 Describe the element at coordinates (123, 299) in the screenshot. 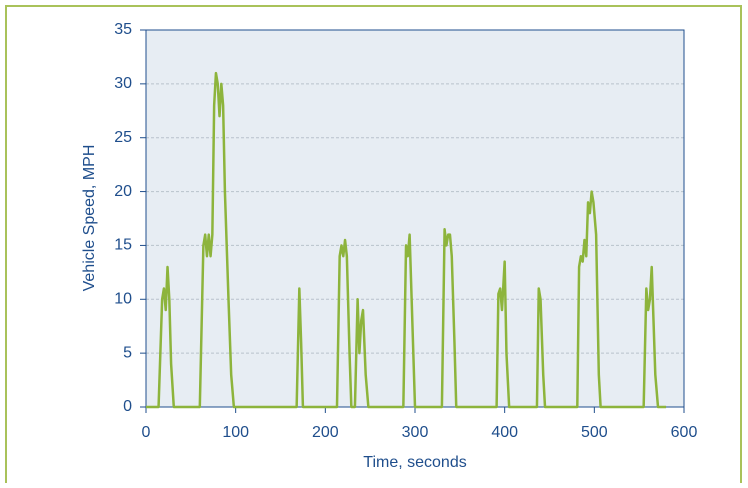

I see `y-tick-label: 10` at that location.